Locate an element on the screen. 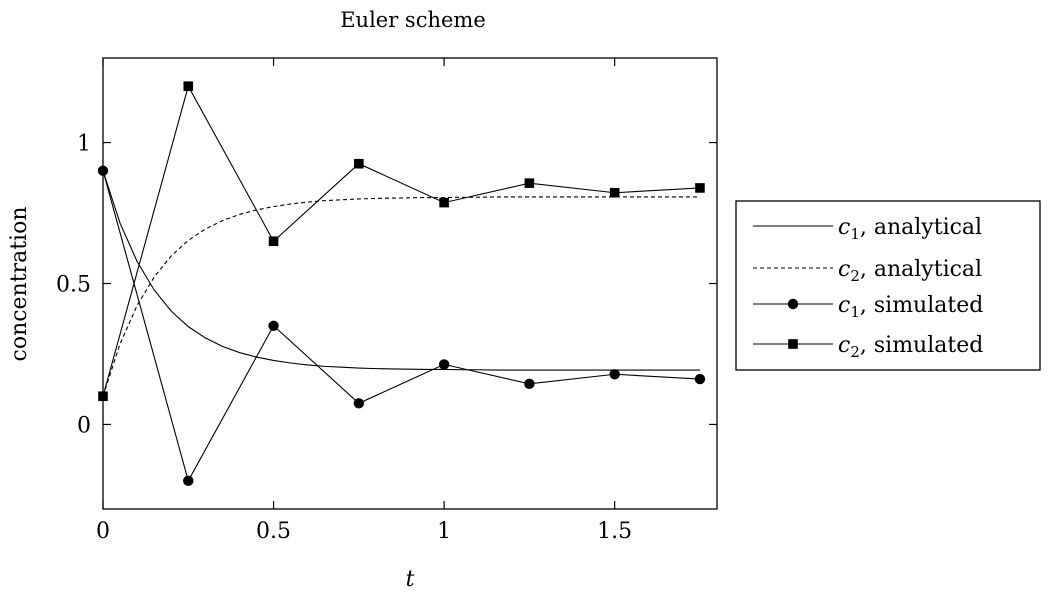 The image size is (1053, 595). chart-title: Euler scheme is located at coordinates (413, 20).